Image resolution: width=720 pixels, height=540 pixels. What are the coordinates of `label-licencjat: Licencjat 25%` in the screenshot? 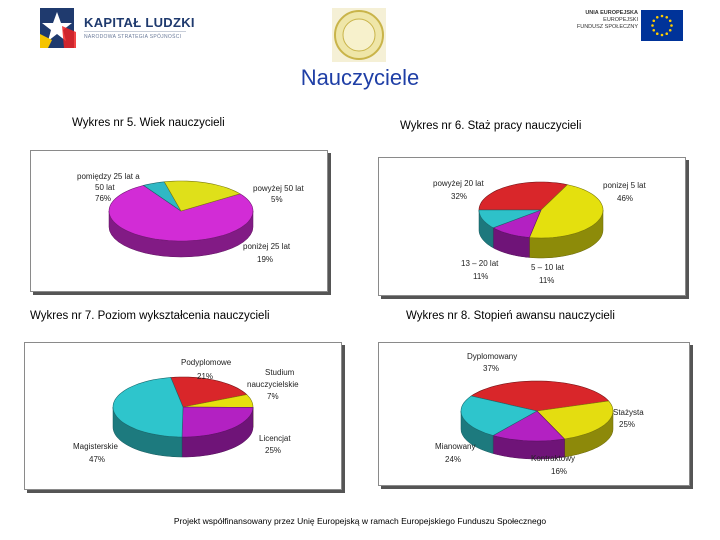 It's located at (275, 444).